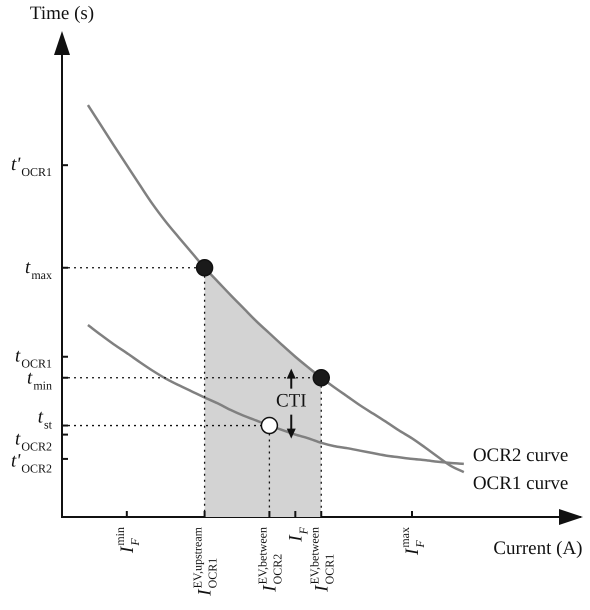 The height and width of the screenshot is (610, 590). What do you see at coordinates (520, 455) in the screenshot?
I see `series-label: OCR2 curve` at bounding box center [520, 455].